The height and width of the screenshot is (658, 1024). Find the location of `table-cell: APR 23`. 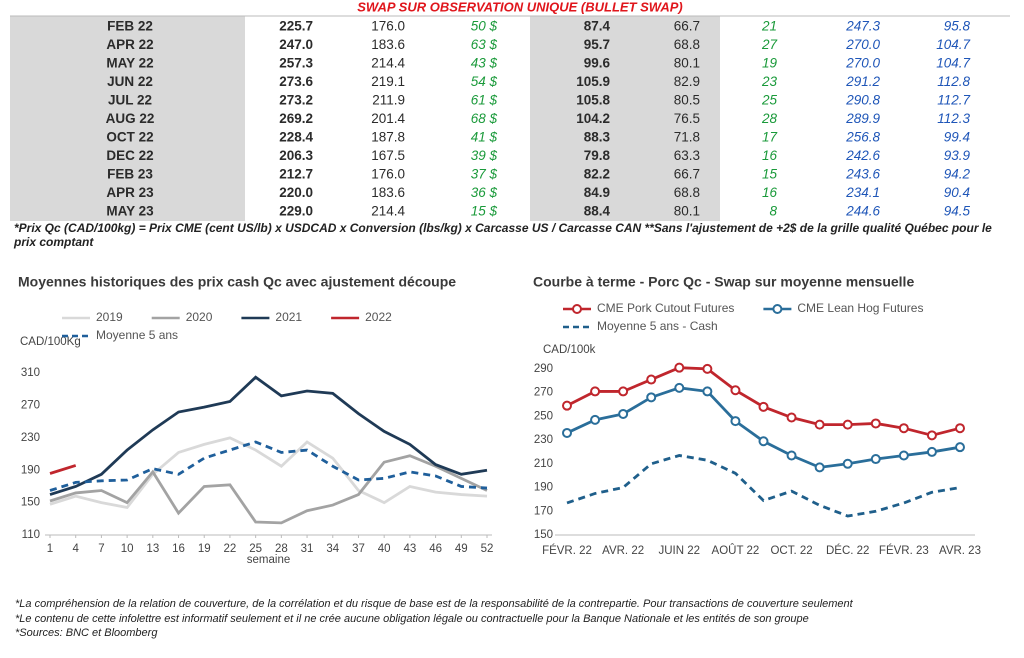

table-cell: APR 23 is located at coordinates (130, 192).